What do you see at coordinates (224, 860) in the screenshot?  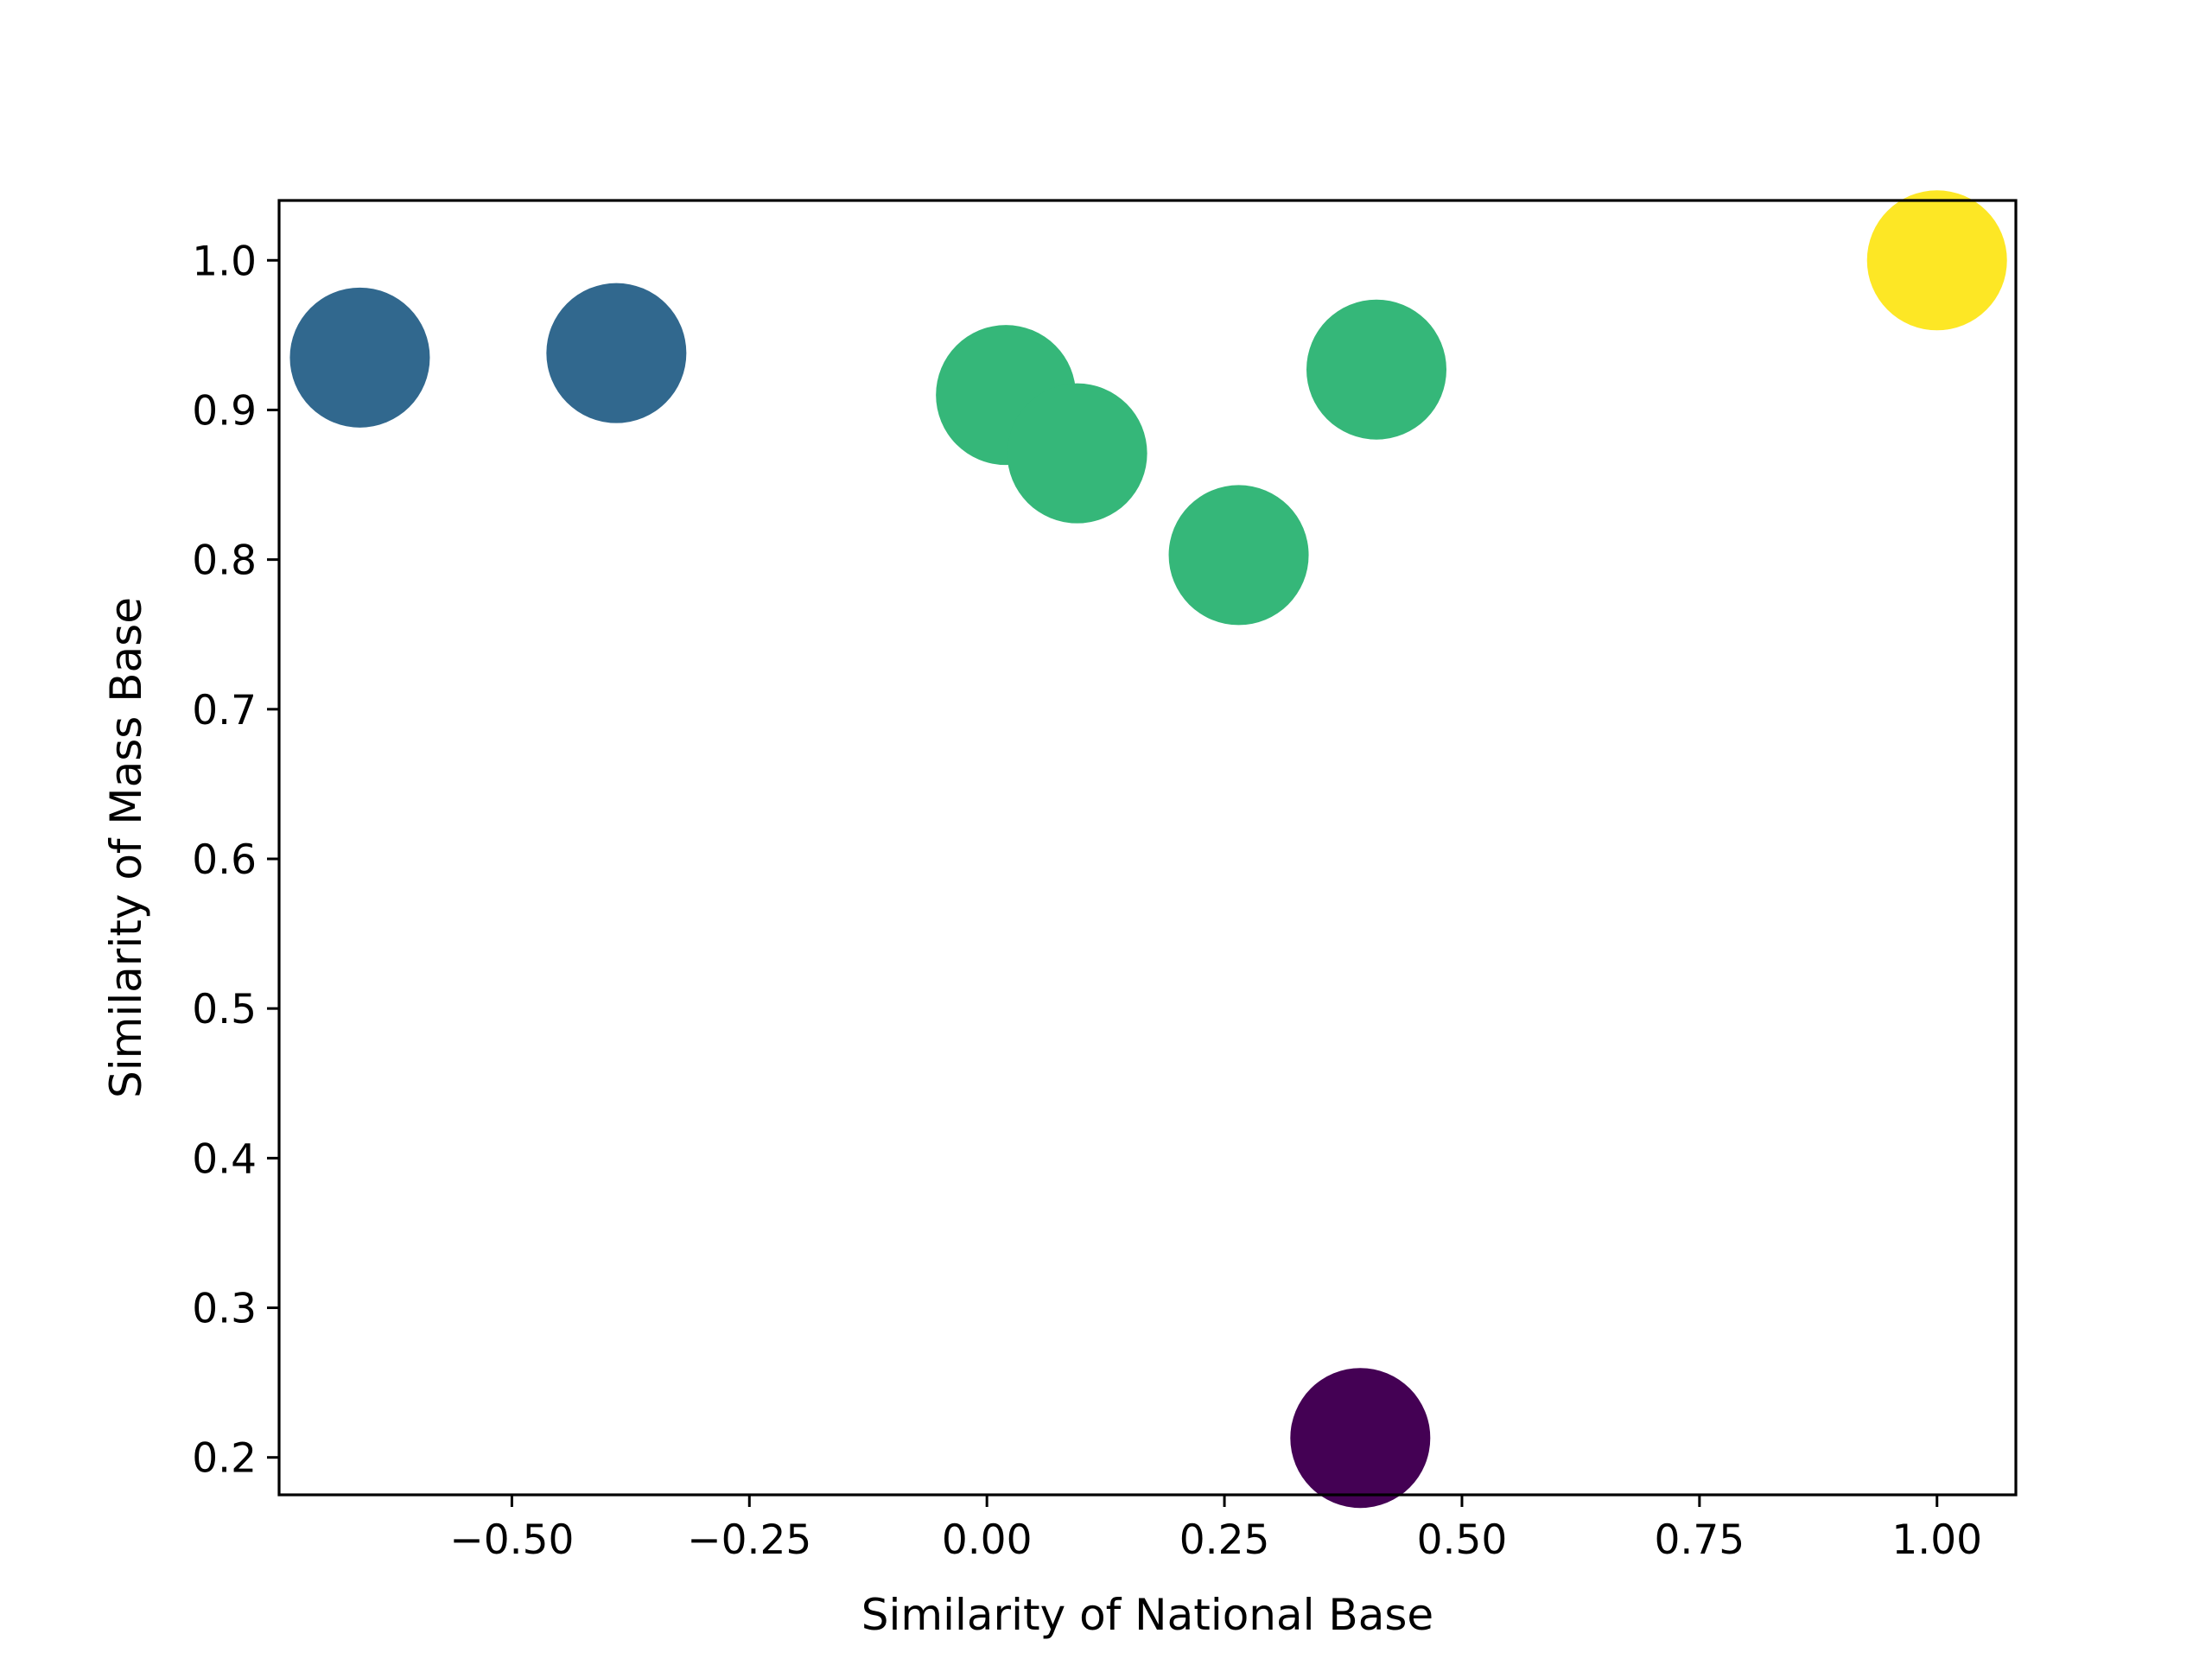 I see `y-tick-label: 0.6` at bounding box center [224, 860].